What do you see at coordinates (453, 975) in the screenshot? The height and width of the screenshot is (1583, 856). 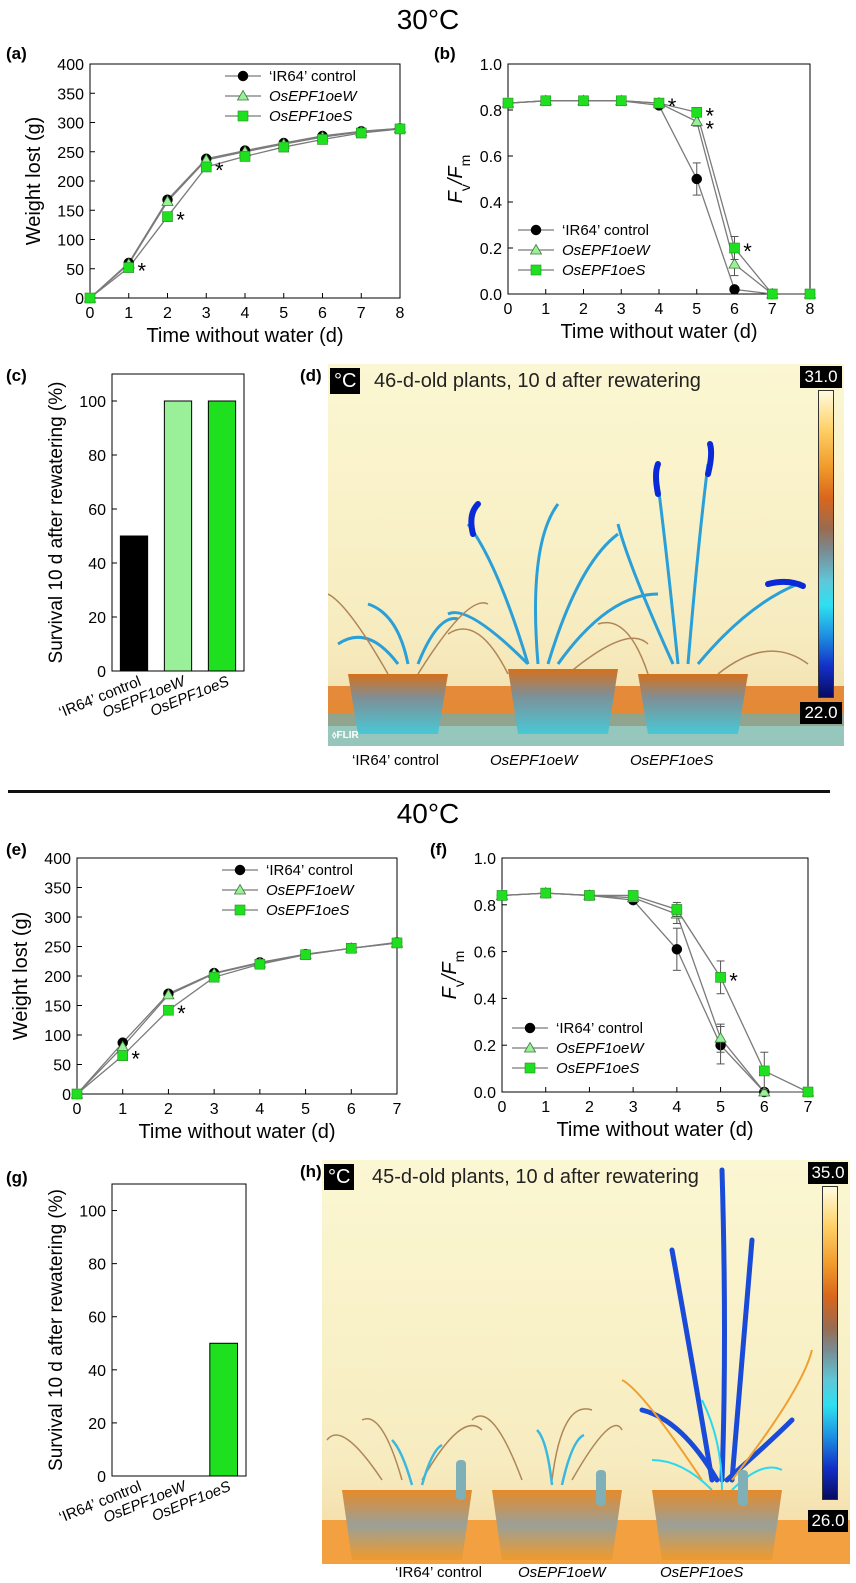 I see `ylabel-f: Fv/Fm` at bounding box center [453, 975].